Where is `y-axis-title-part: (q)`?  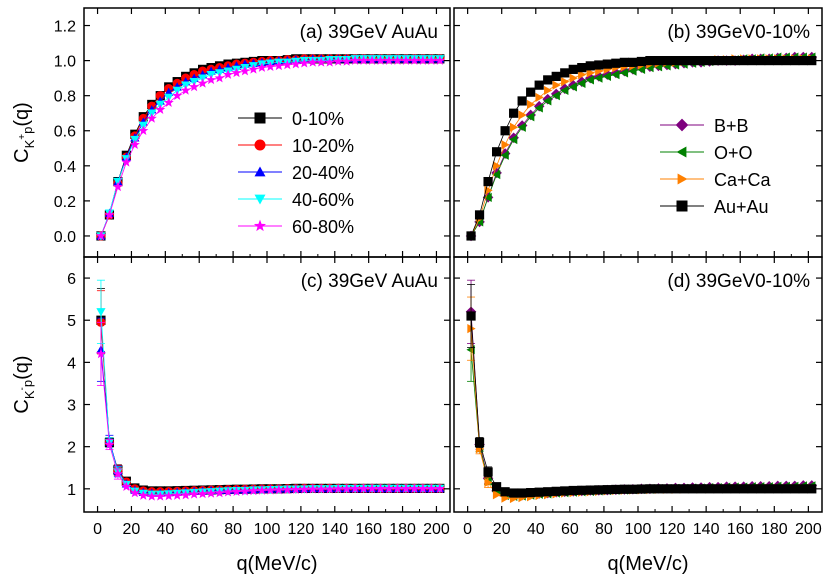 y-axis-title-part: (q) is located at coordinates (22, 367).